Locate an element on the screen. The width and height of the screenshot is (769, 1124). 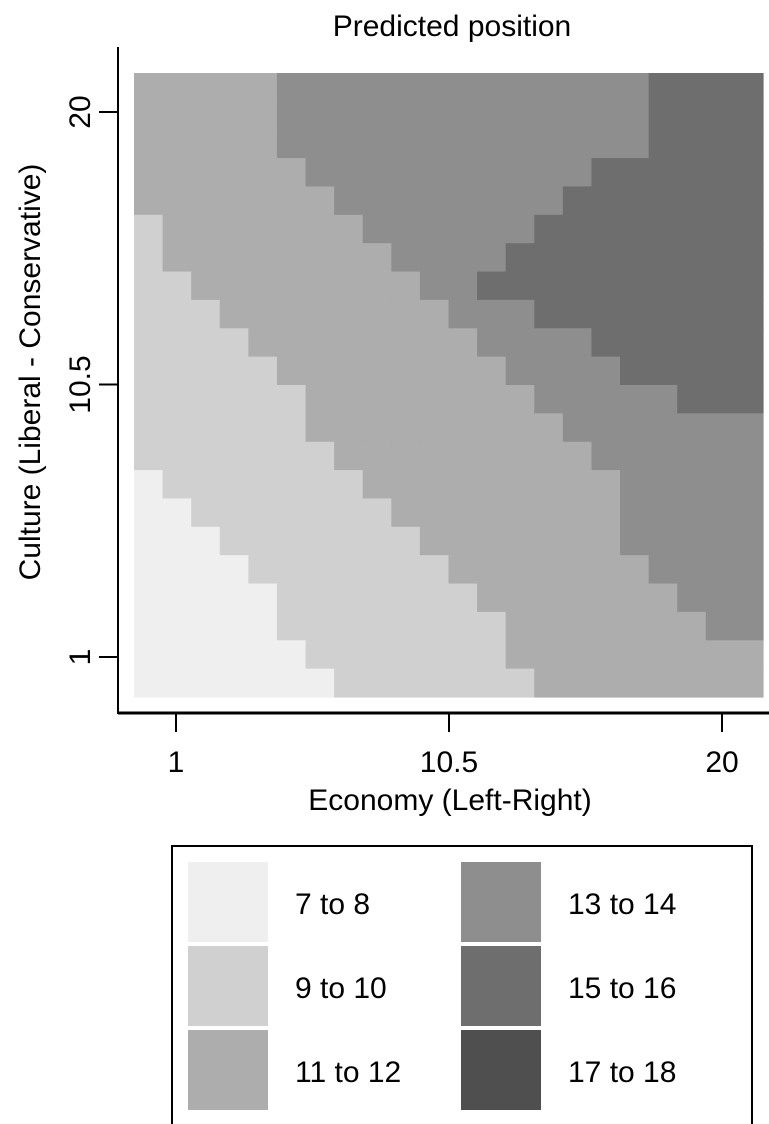
legend-label: 11 to 12 is located at coordinates (348, 1072).